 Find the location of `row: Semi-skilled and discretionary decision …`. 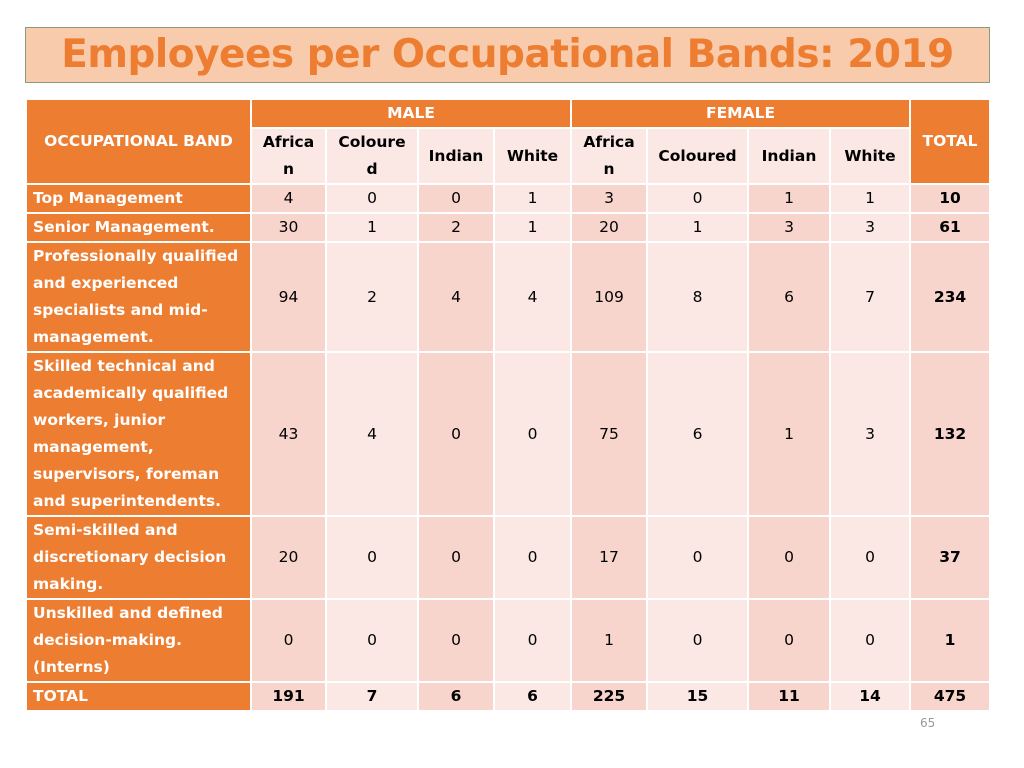

row: Semi-skilled and discretionary decision … is located at coordinates (508, 557).